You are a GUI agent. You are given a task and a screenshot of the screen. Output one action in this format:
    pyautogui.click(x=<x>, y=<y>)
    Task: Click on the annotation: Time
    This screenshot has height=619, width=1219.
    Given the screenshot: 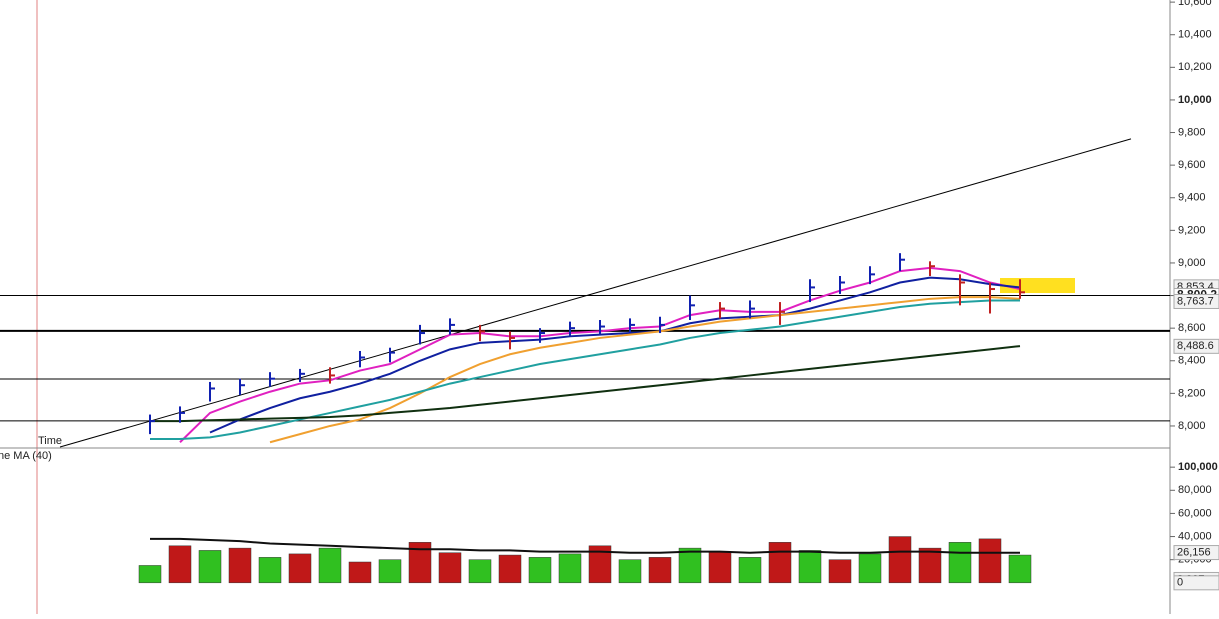 What is the action you would take?
    pyautogui.click(x=50, y=441)
    